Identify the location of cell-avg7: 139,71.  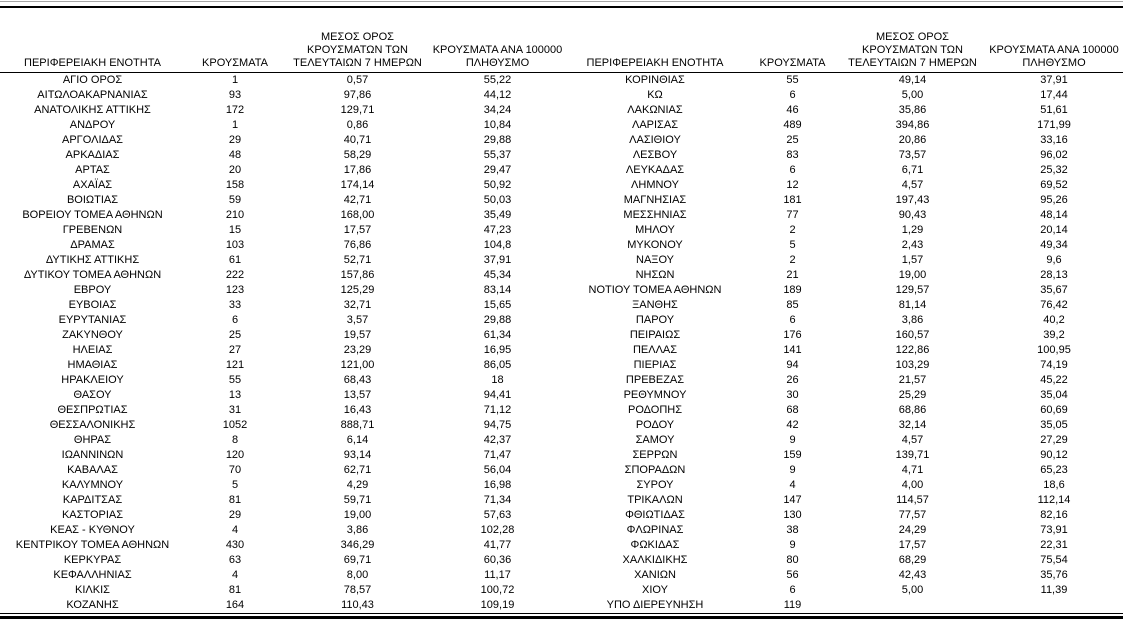
(912, 455).